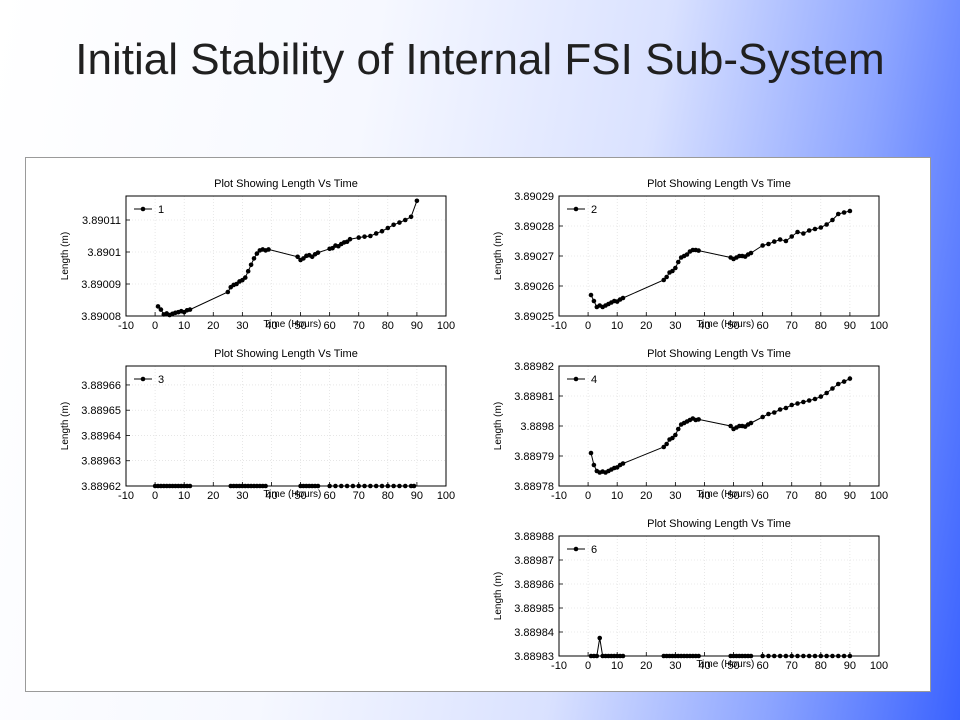 The image size is (960, 720). What do you see at coordinates (101, 487) in the screenshot?
I see `y-tick-label: 3.88962` at bounding box center [101, 487].